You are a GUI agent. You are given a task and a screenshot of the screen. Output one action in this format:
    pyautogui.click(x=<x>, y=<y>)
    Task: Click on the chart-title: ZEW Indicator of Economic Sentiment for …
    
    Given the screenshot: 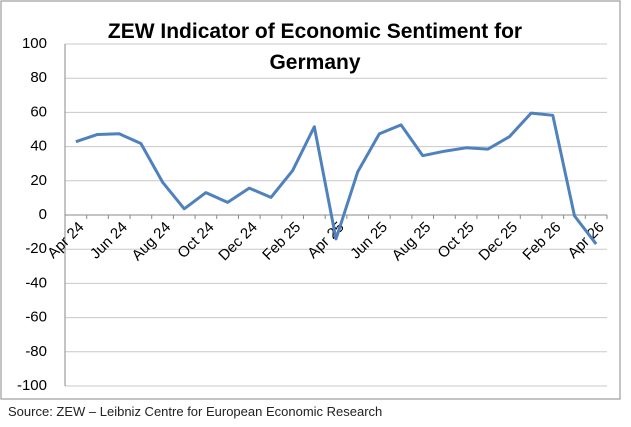 What is the action you would take?
    pyautogui.click(x=315, y=47)
    